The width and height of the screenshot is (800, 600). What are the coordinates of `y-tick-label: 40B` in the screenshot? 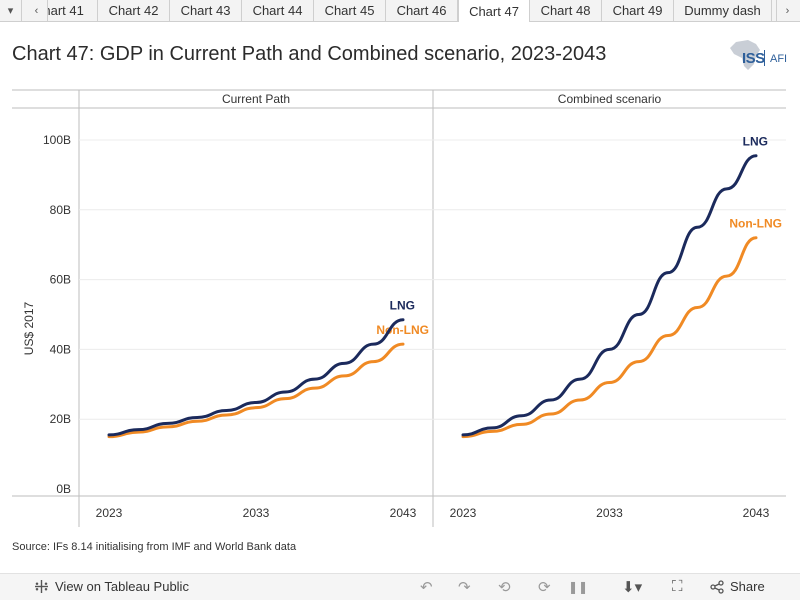 It's located at (60, 349).